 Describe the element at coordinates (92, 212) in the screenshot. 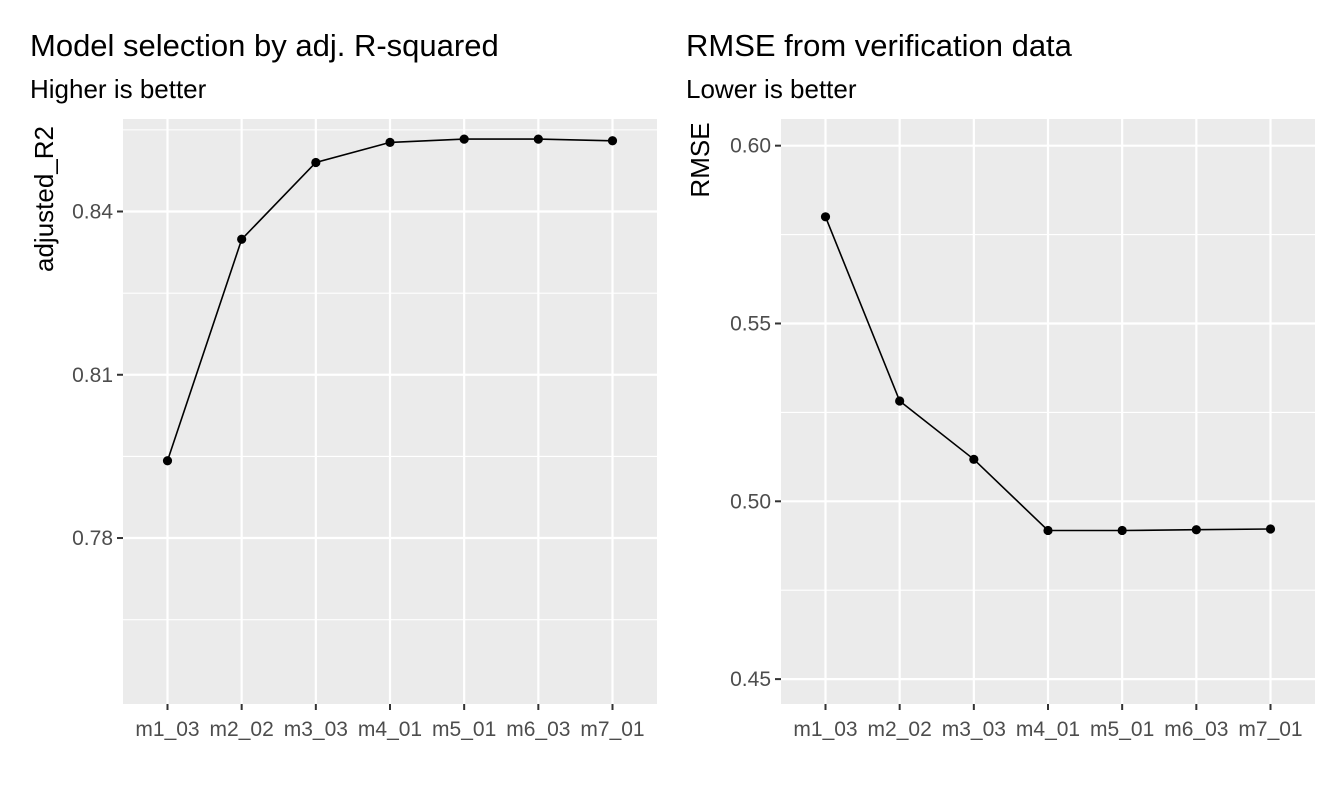

I see `y-tick-label: 0.84` at that location.